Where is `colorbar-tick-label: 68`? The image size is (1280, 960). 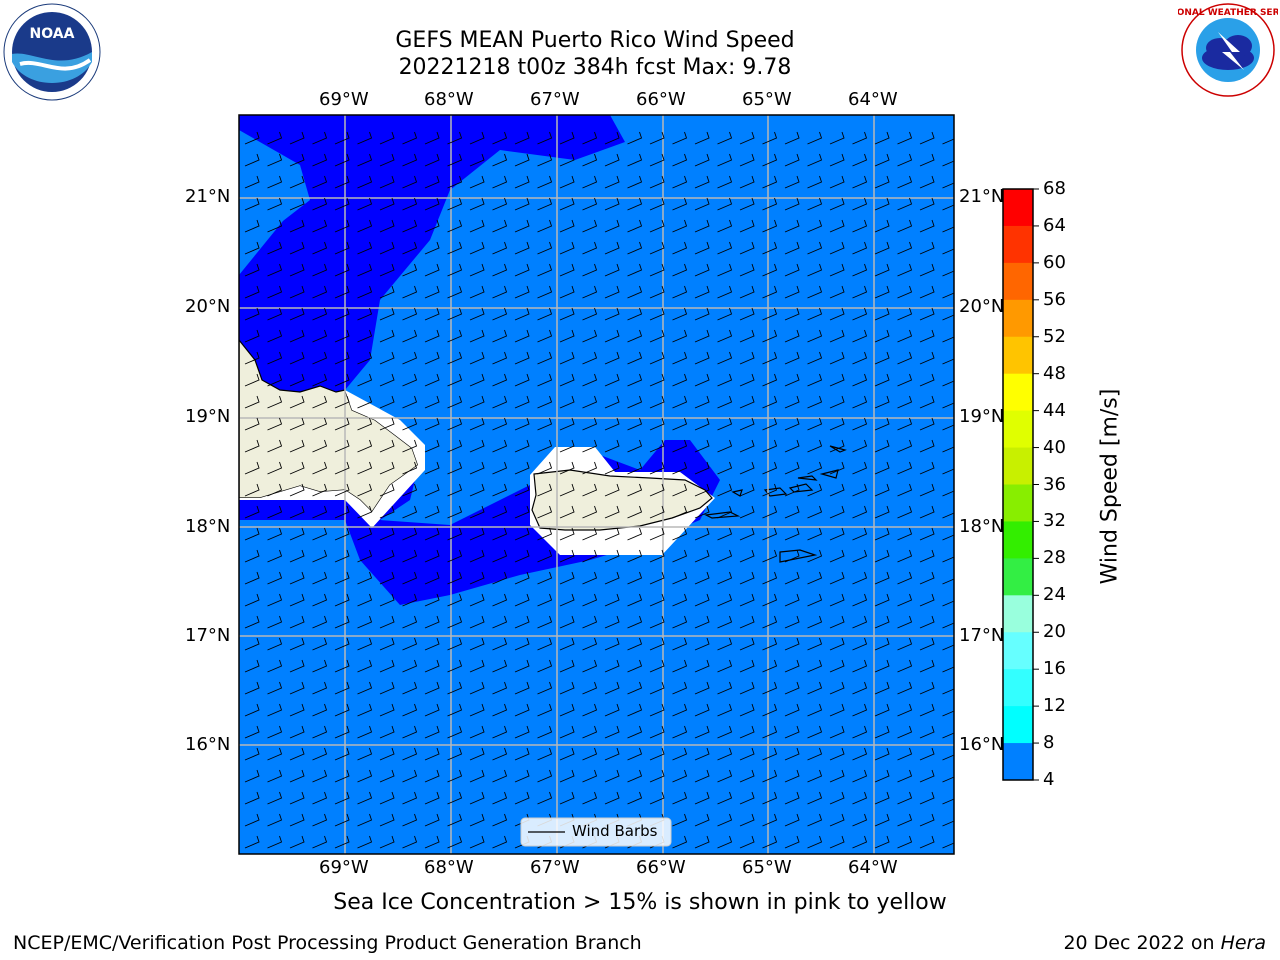 colorbar-tick-label: 68 is located at coordinates (1054, 188).